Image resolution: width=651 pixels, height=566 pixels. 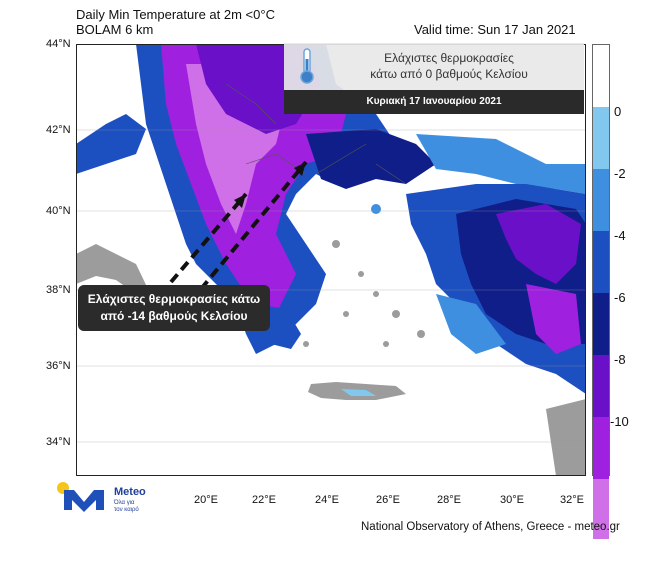 What do you see at coordinates (111, 144) in the screenshot?
I see `land-adriatic-coast` at bounding box center [111, 144].